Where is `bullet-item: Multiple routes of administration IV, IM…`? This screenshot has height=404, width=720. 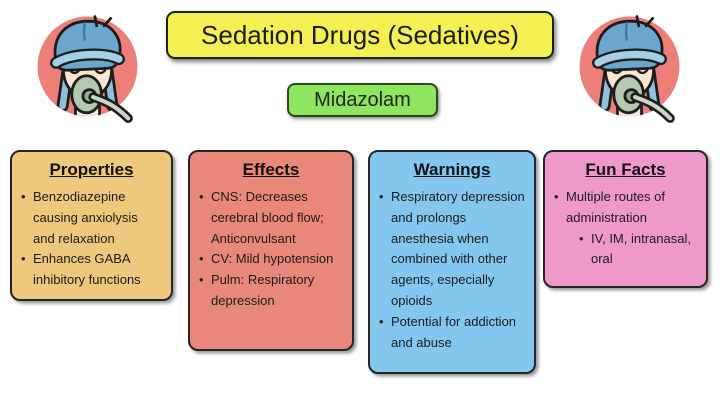 bullet-item: Multiple routes of administration IV, IM… is located at coordinates (625, 228).